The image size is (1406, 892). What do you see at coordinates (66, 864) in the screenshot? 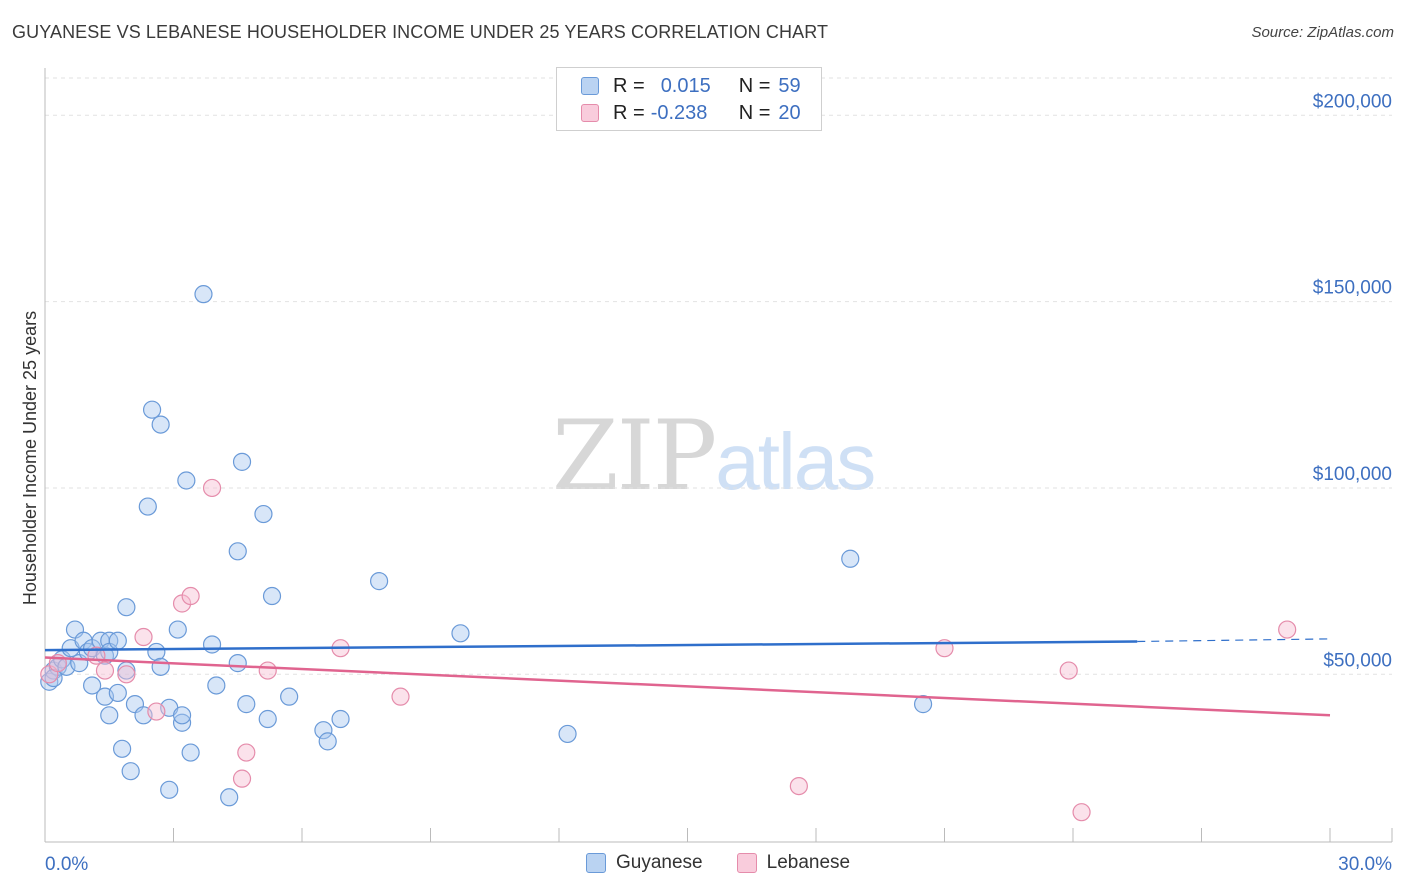
I see `x-tick-label: 0.0%` at bounding box center [66, 864].